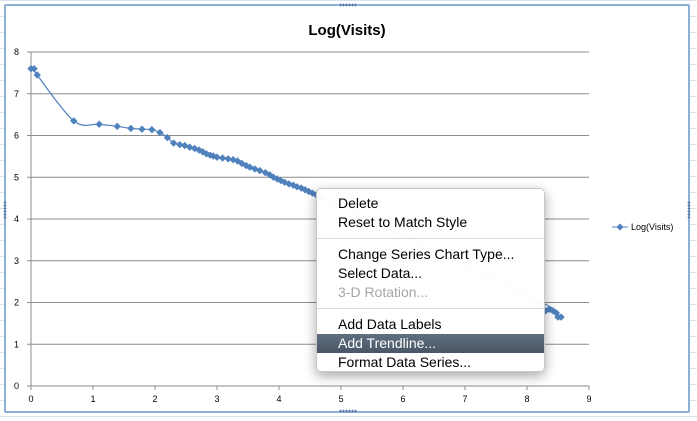 This screenshot has width=697, height=421. Describe the element at coordinates (16, 344) in the screenshot. I see `y-tick-label: 1` at that location.